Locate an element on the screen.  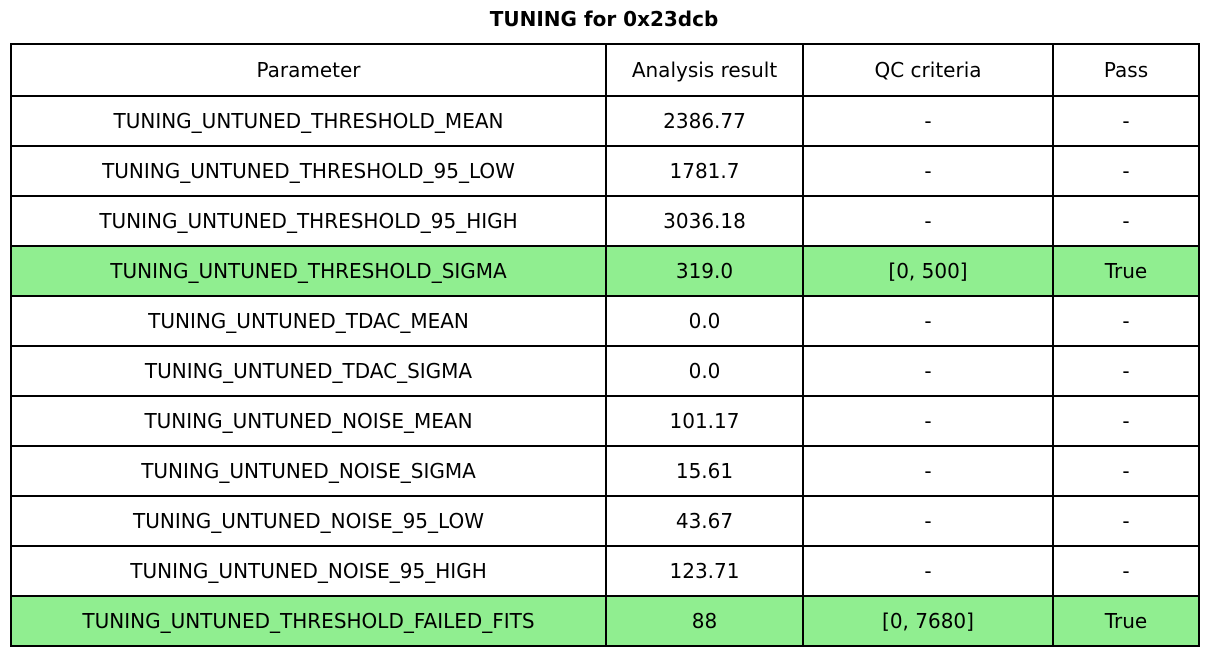
table-row: TUNING_UNTUNED_NOISE_SIGMA 15.61- - is located at coordinates (605, 471).